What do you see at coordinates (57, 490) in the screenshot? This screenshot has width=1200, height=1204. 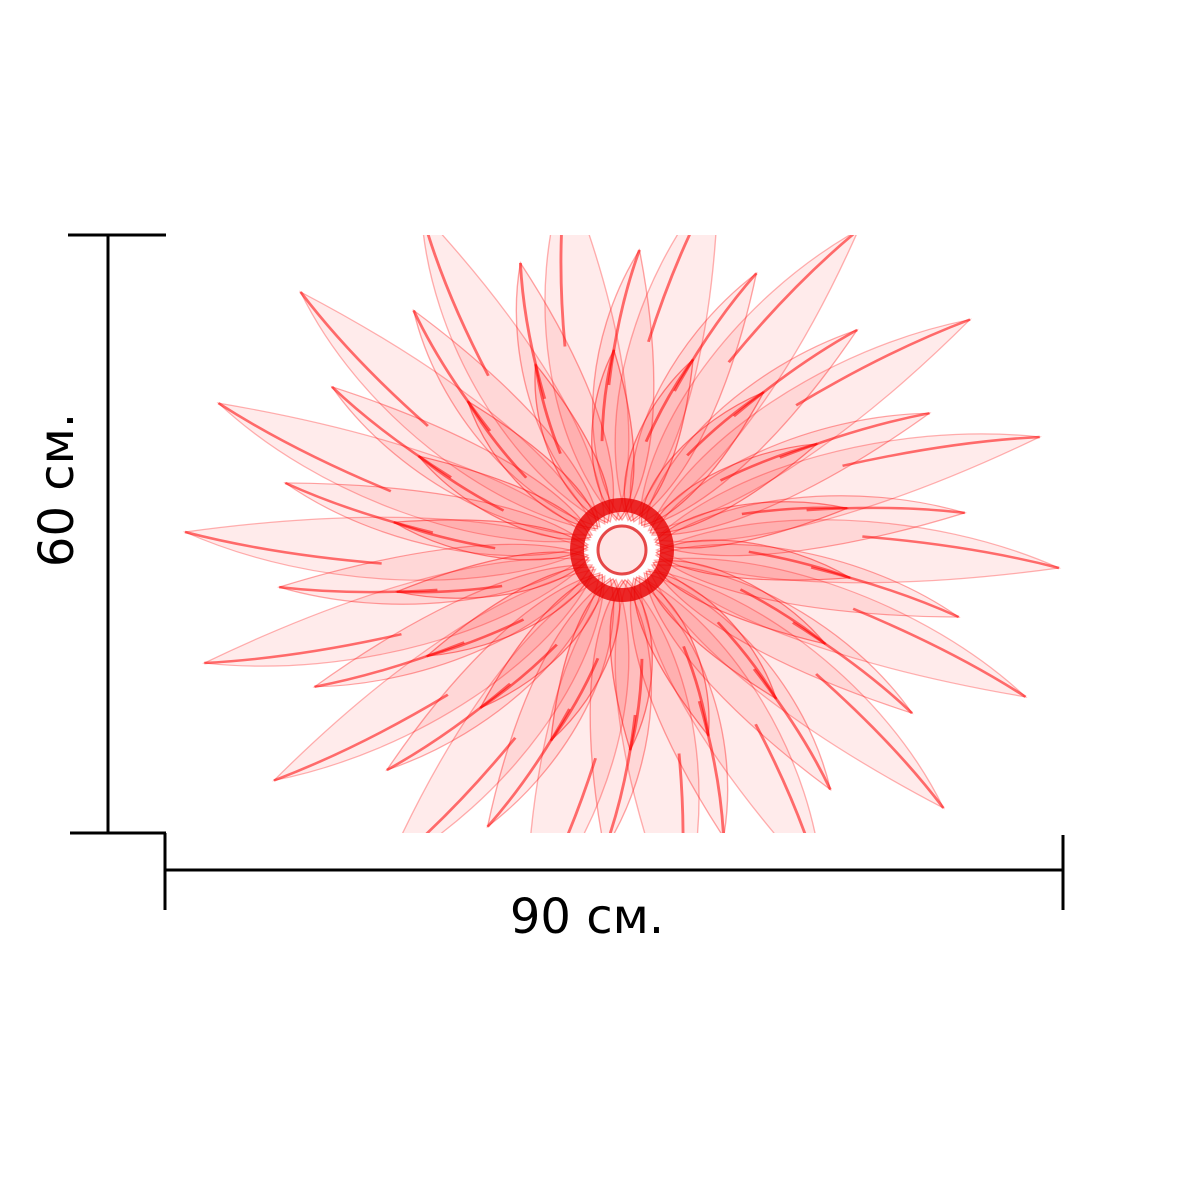 I see `height-label: 60 см.` at bounding box center [57, 490].